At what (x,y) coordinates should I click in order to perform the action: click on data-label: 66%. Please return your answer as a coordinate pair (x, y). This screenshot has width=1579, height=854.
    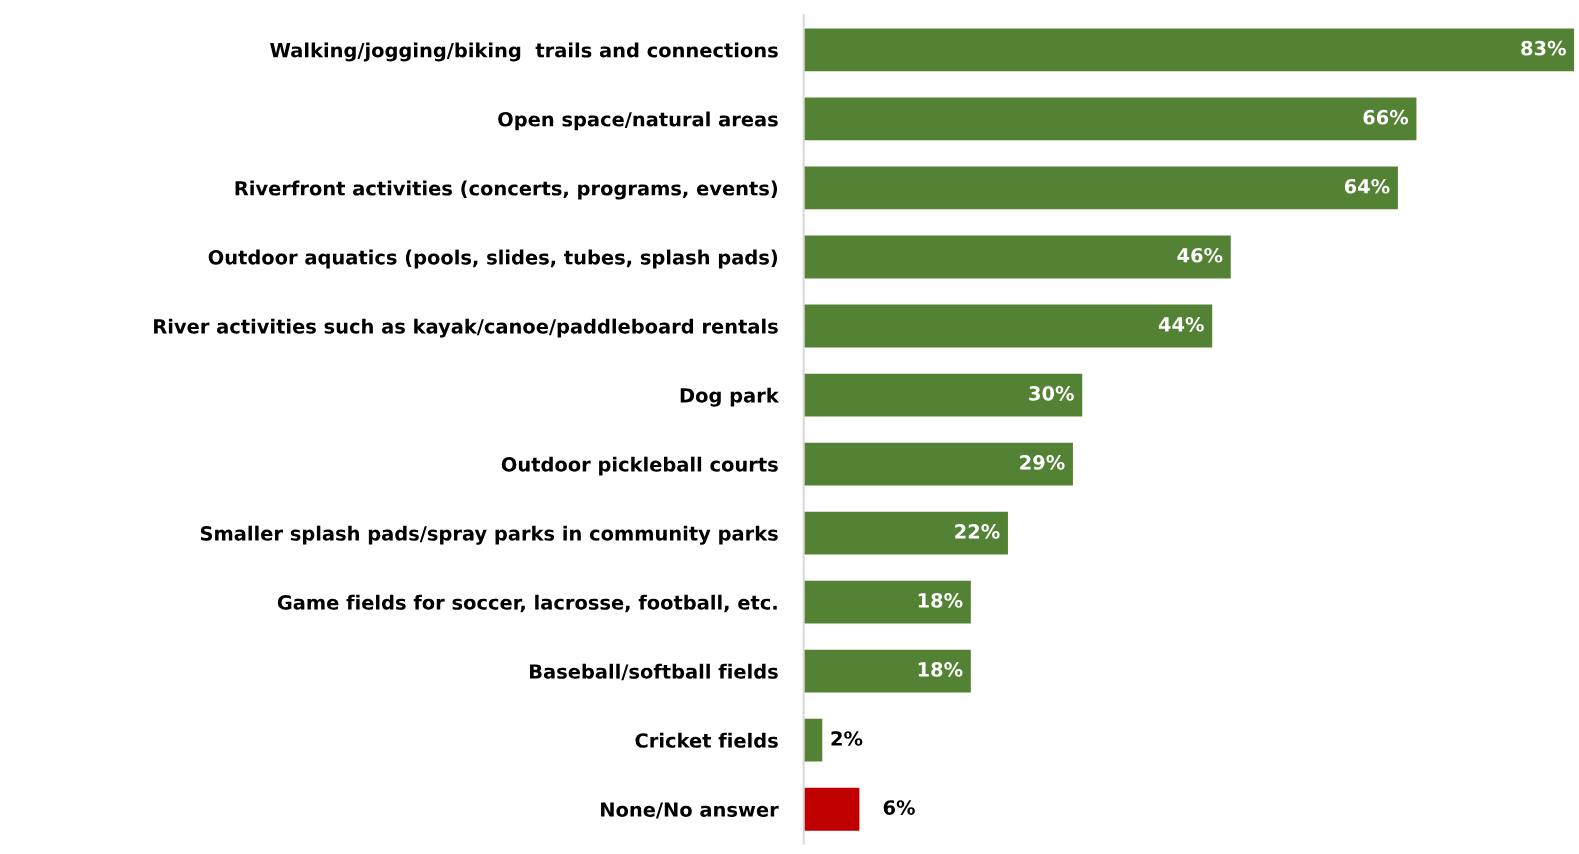
    Looking at the image, I should click on (1386, 117).